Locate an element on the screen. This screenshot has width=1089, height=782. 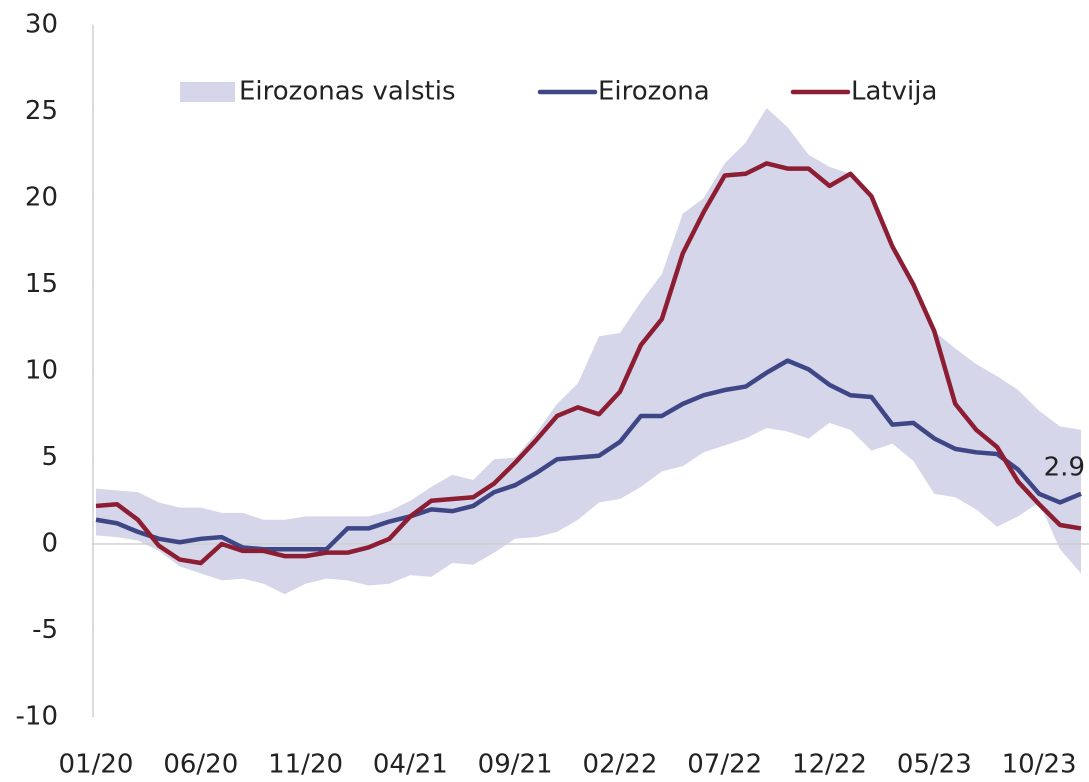
x-tick-label: 10/23 is located at coordinates (1039, 765).